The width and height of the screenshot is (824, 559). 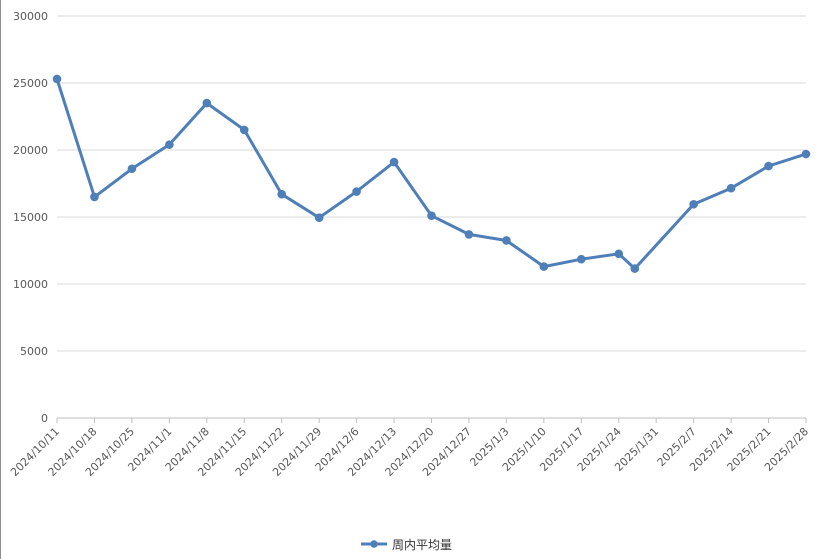 What do you see at coordinates (30, 217) in the screenshot?
I see `y-tick-label: 15000` at bounding box center [30, 217].